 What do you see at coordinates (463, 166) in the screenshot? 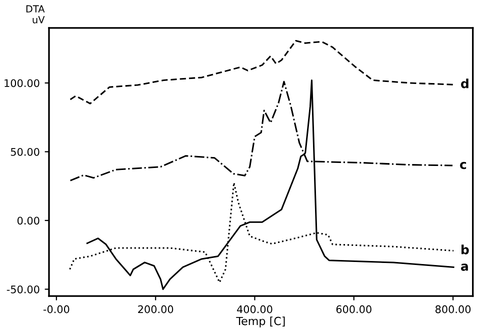
I see `series-label: c` at bounding box center [463, 166].